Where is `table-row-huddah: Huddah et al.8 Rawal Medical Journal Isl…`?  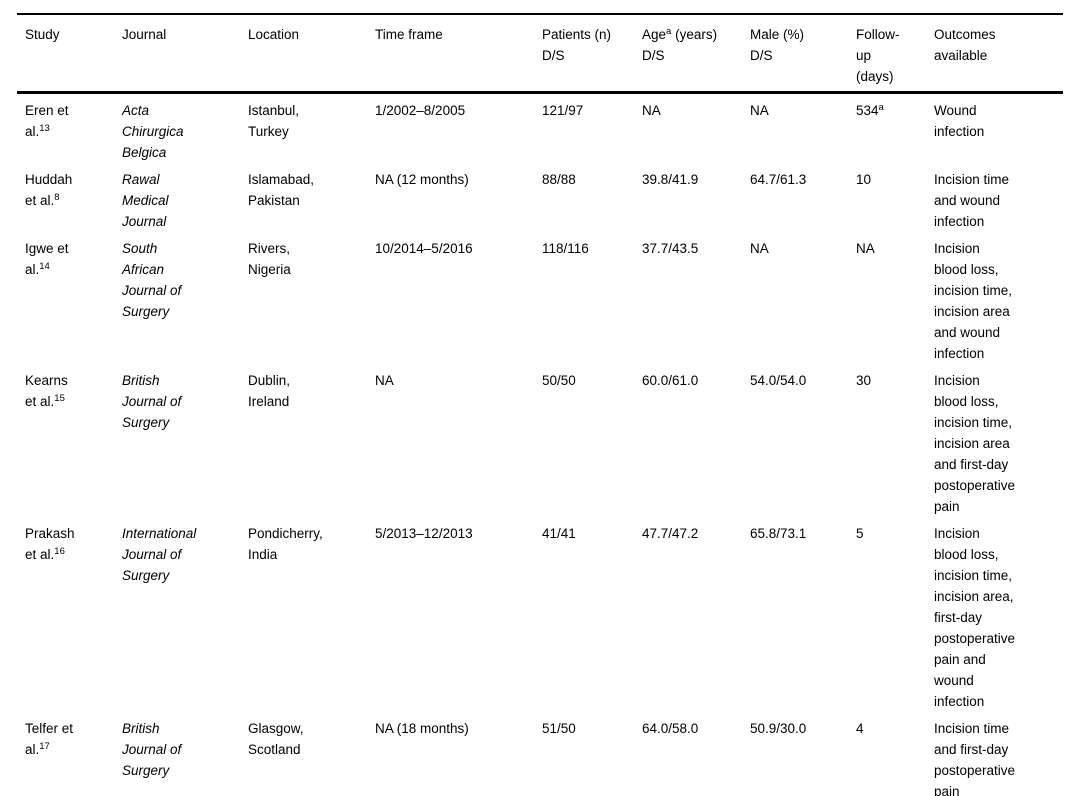
table-row-huddah: Huddah et al.8 Rawal Medical Journal Isl… is located at coordinates (540, 197).